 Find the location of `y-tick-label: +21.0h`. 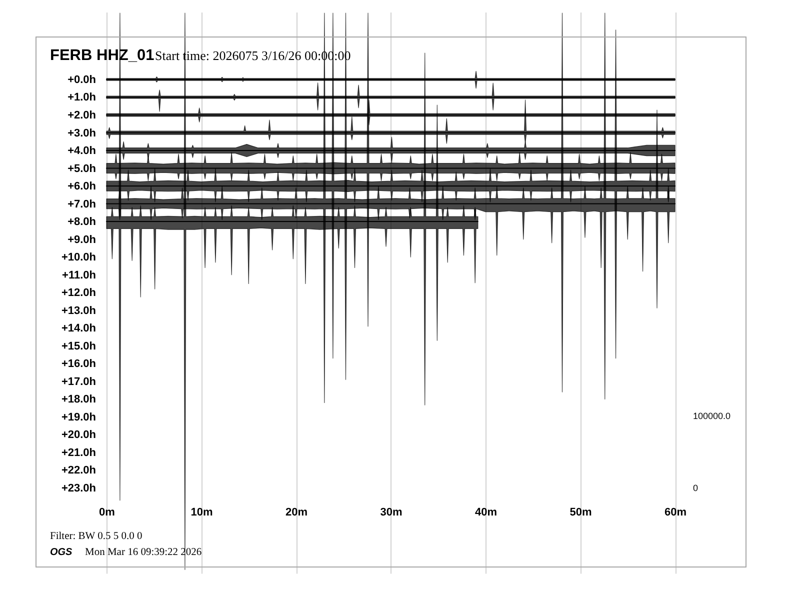

y-tick-label: +21.0h is located at coordinates (78, 452).